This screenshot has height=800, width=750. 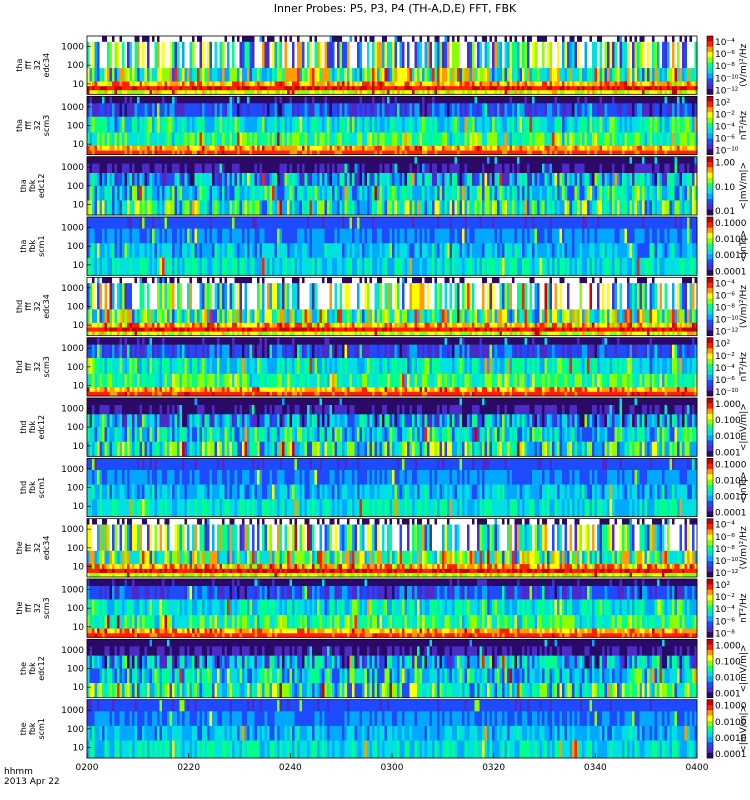 What do you see at coordinates (19, 125) in the screenshot?
I see `panel-label-line: tha` at bounding box center [19, 125].